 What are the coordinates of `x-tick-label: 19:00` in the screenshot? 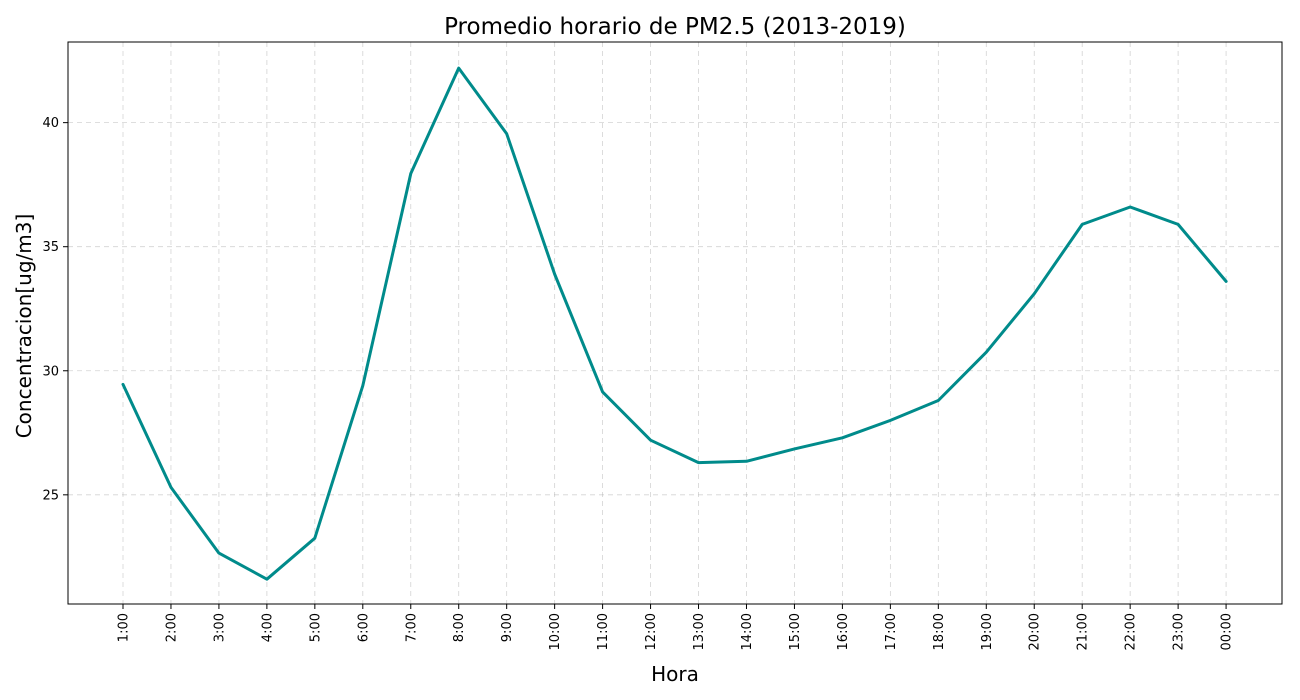 It's located at (987, 631).